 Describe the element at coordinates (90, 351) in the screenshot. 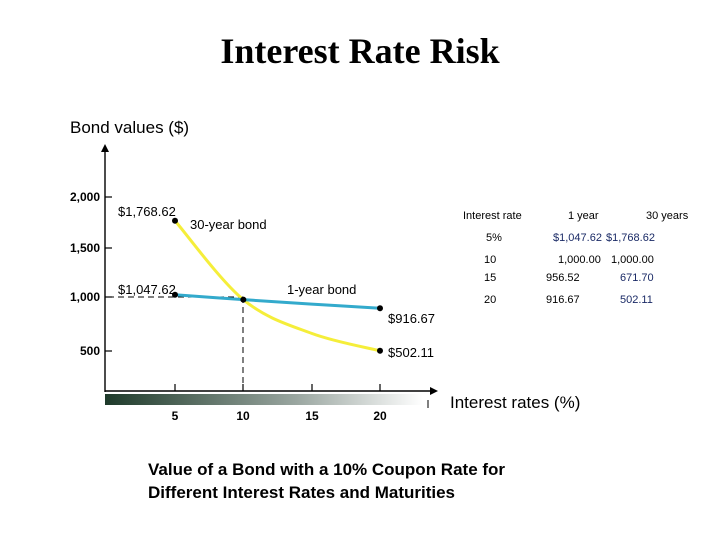

I see `y-tick-label-500: 500` at that location.